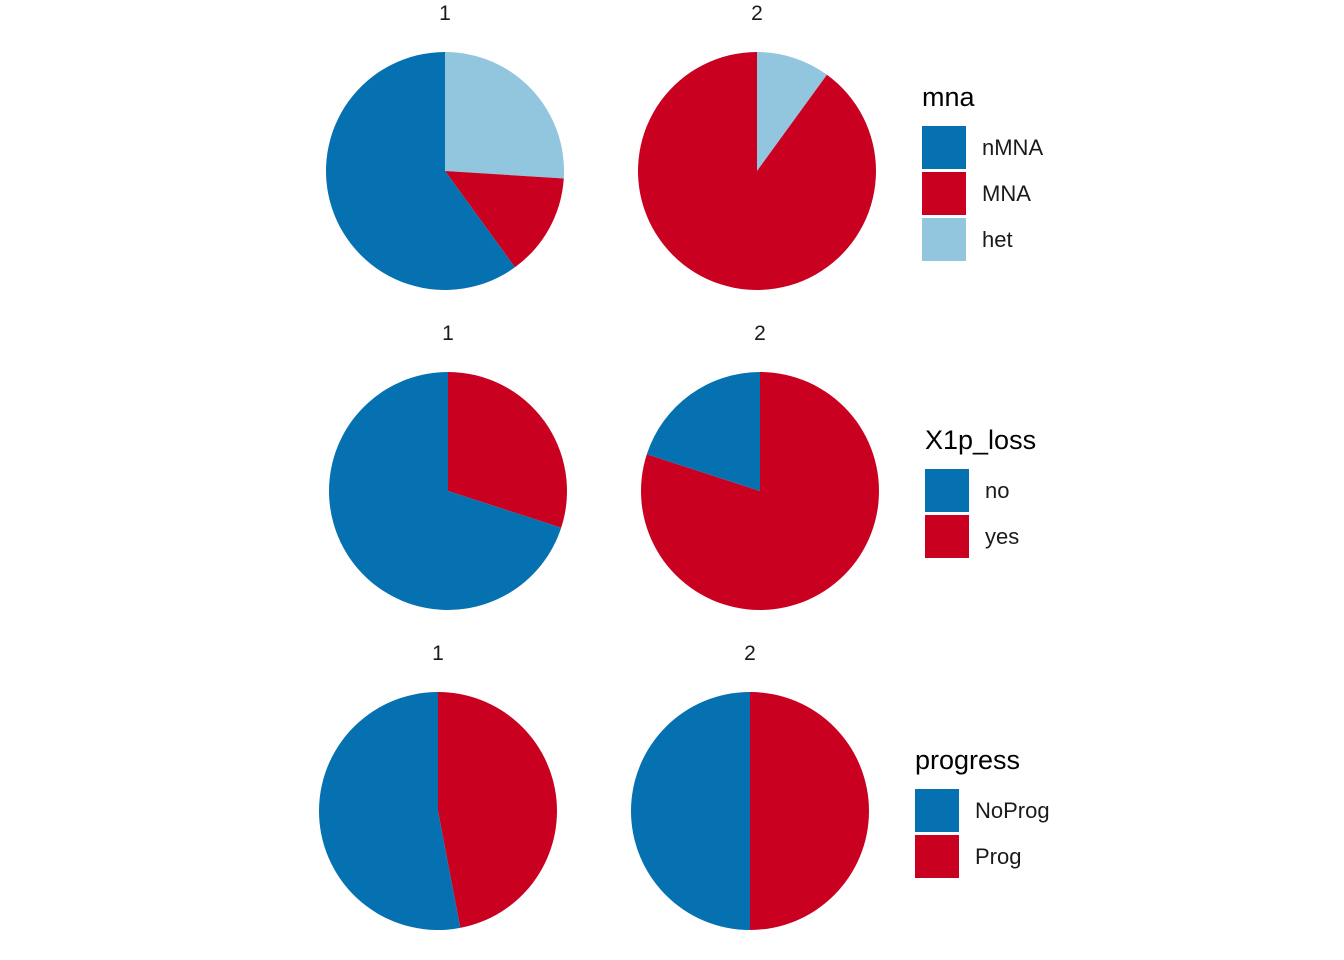 The width and height of the screenshot is (1344, 960). What do you see at coordinates (1012, 147) in the screenshot?
I see `legend-label-nMNA: nMNA` at bounding box center [1012, 147].